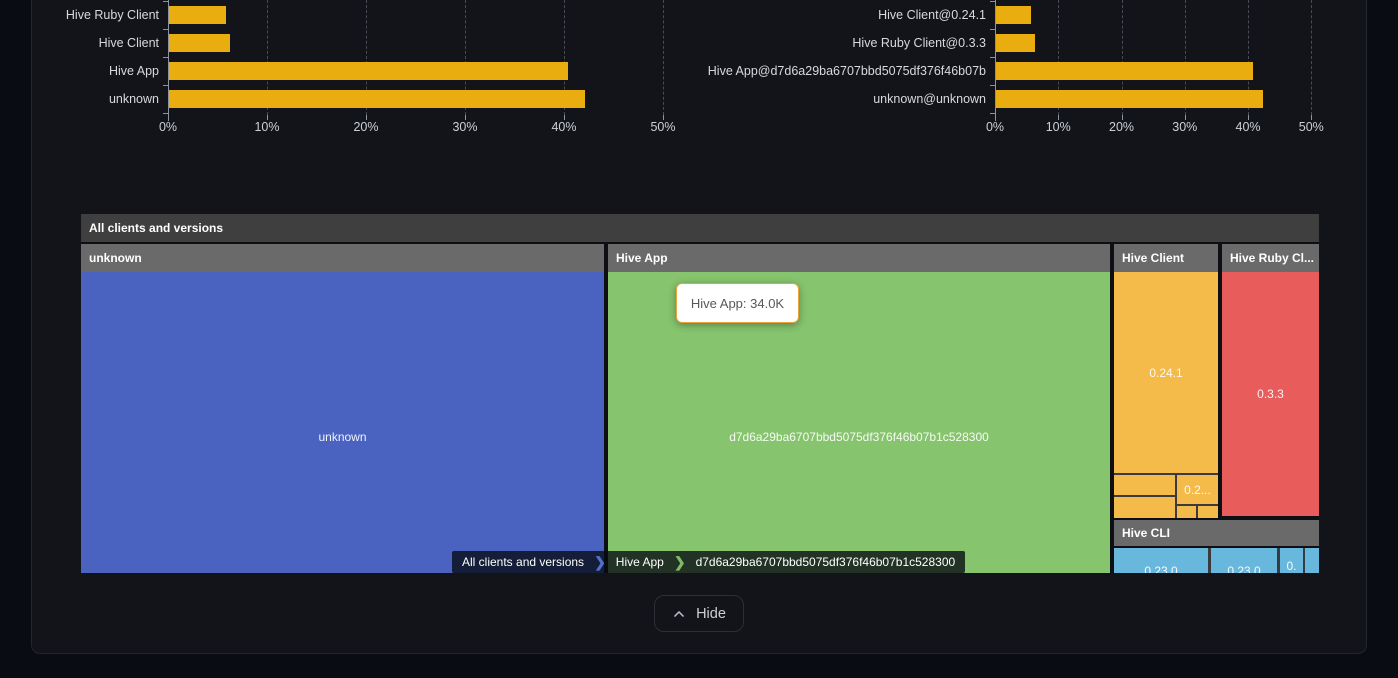 The image size is (1398, 678). Describe the element at coordinates (198, 15) in the screenshot. I see `bar-hive-ruby-client` at that location.